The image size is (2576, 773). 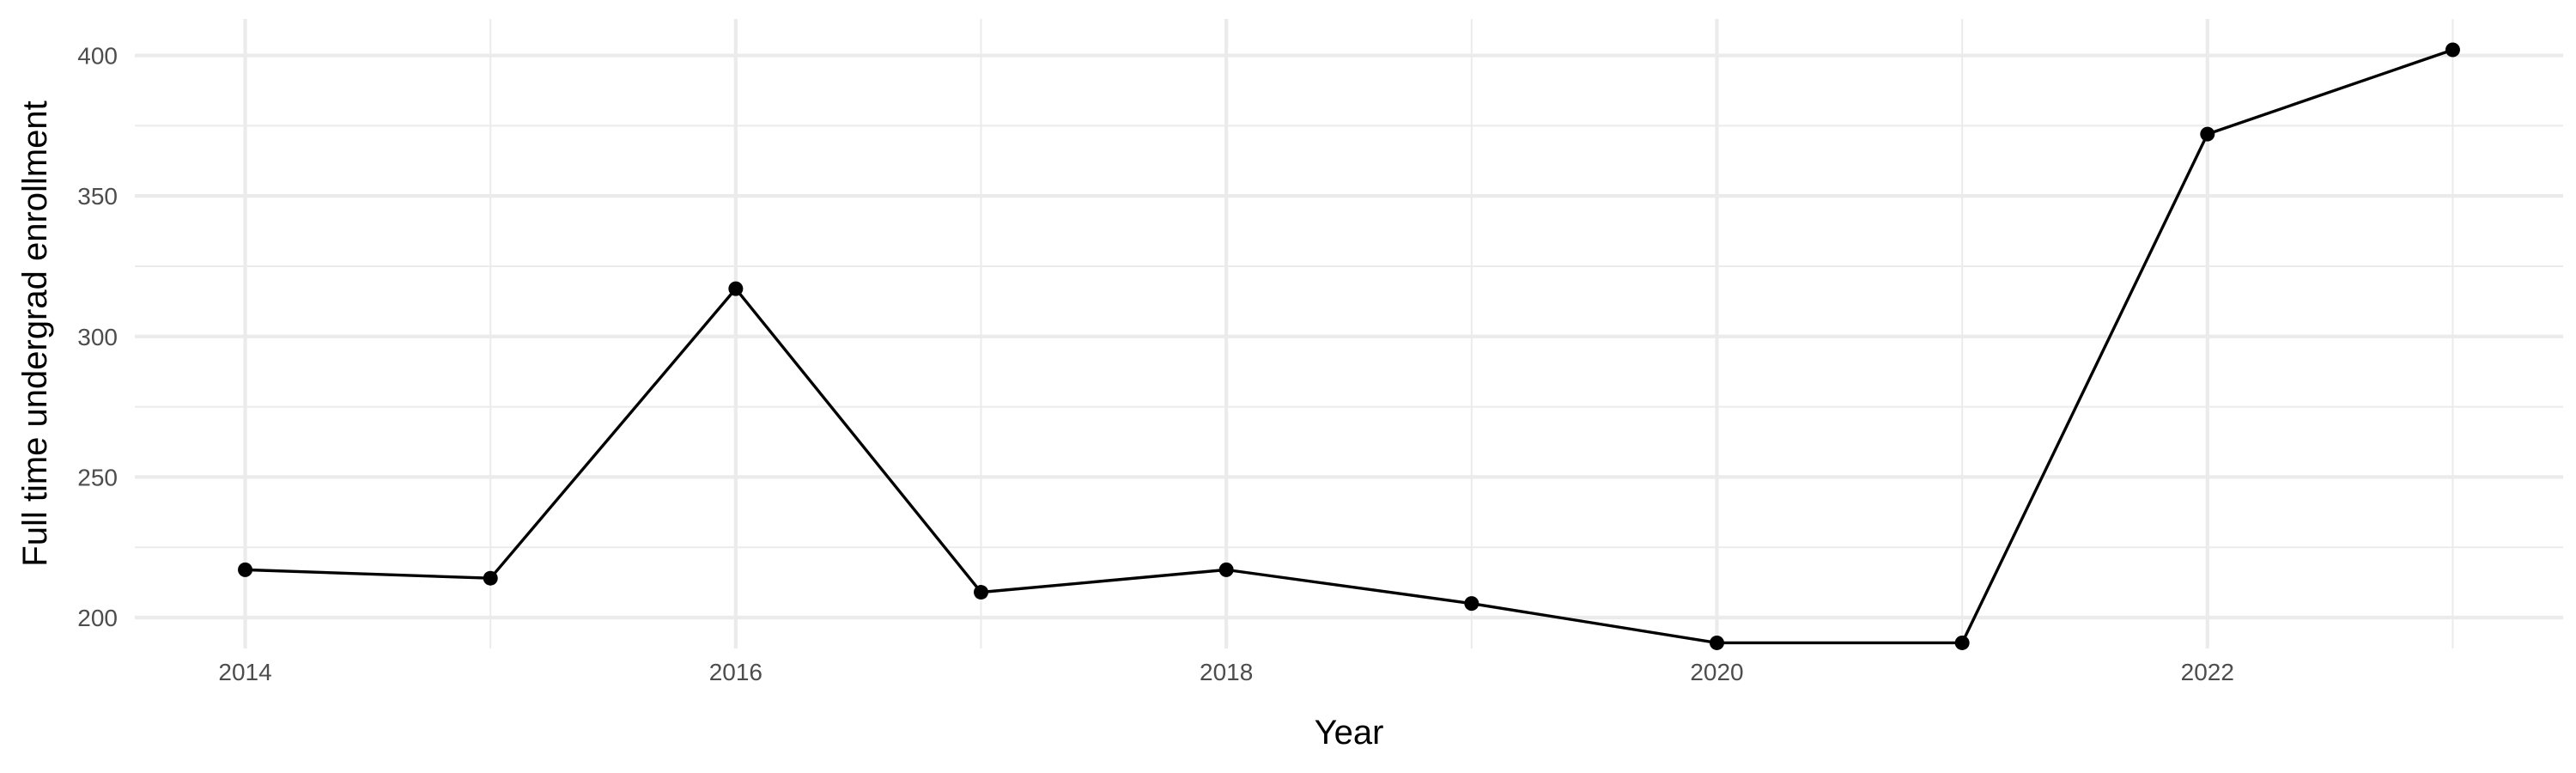 What do you see at coordinates (98, 196) in the screenshot?
I see `y-tick-label: 350` at bounding box center [98, 196].